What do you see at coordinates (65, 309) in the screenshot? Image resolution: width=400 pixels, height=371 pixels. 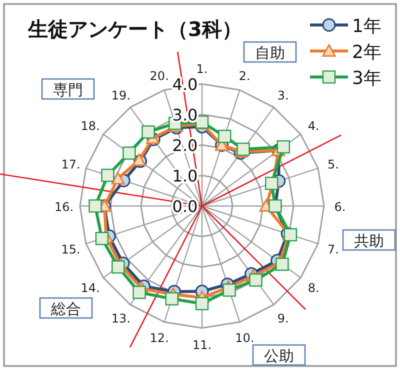 I see `text: 総合` at bounding box center [65, 309].